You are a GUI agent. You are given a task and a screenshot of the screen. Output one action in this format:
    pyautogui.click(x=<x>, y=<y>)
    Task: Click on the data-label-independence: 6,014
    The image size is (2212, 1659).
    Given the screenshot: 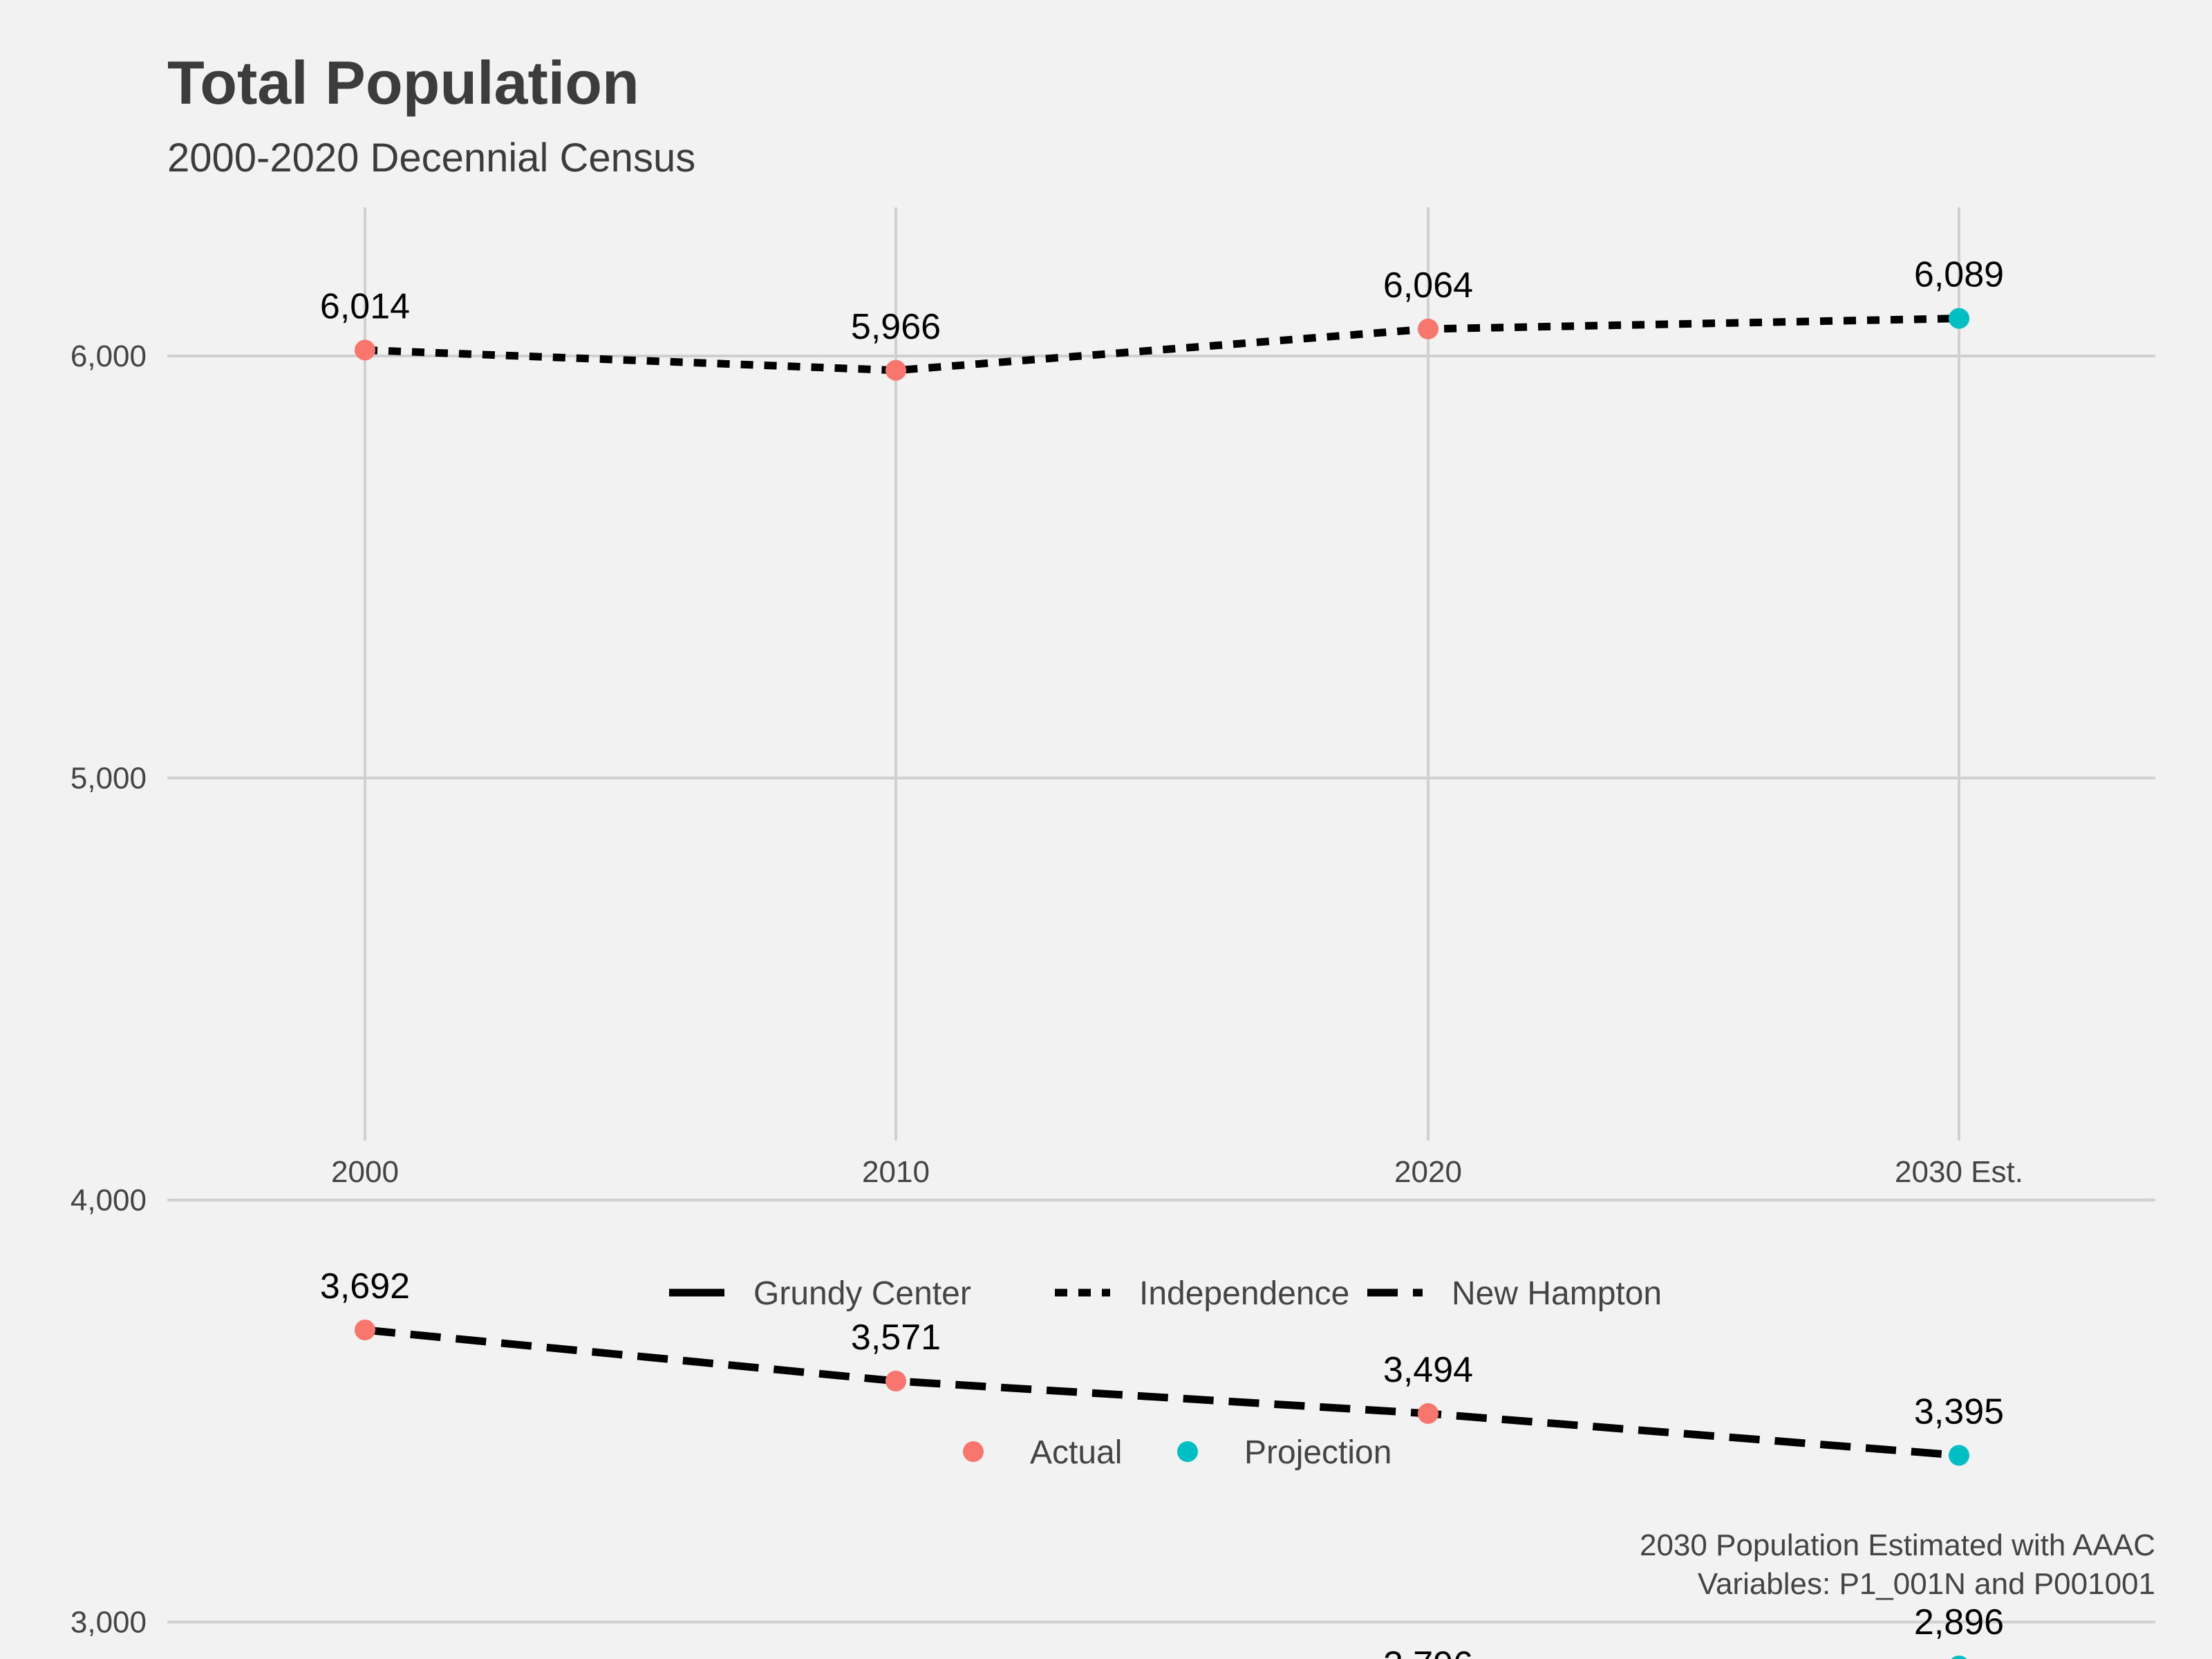 What is the action you would take?
    pyautogui.click(x=365, y=306)
    